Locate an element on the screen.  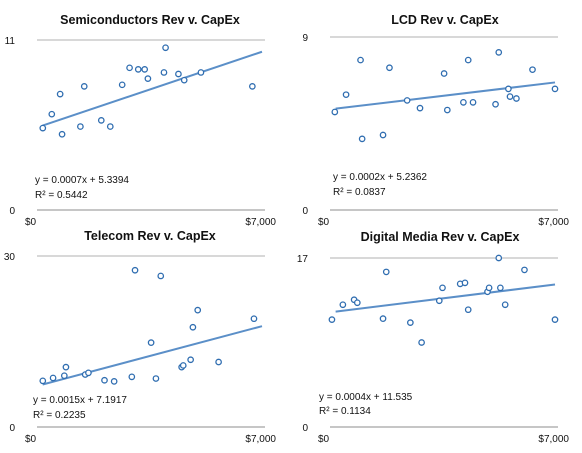
y-tick-label: 11 is located at coordinates (10, 41).